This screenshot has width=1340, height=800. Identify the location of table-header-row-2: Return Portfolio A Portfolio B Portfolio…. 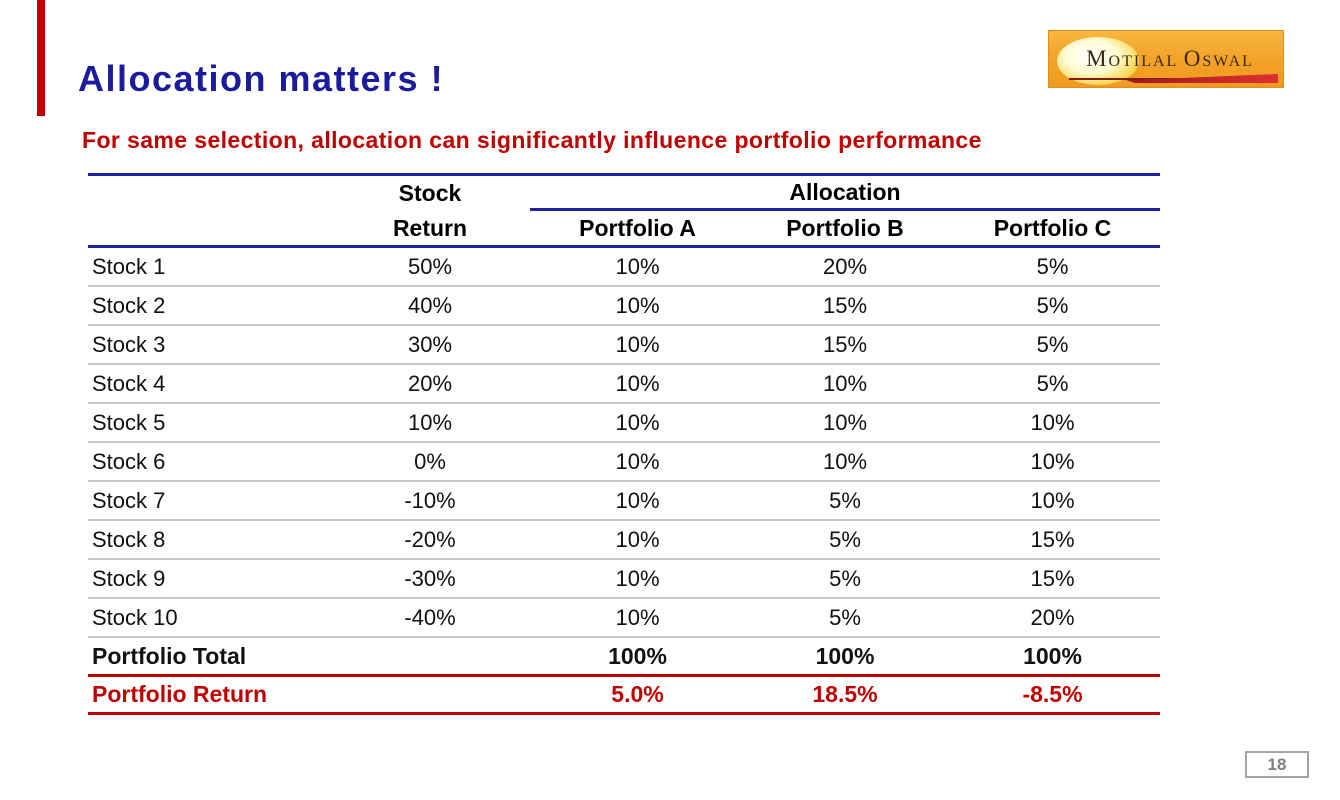
(624, 229).